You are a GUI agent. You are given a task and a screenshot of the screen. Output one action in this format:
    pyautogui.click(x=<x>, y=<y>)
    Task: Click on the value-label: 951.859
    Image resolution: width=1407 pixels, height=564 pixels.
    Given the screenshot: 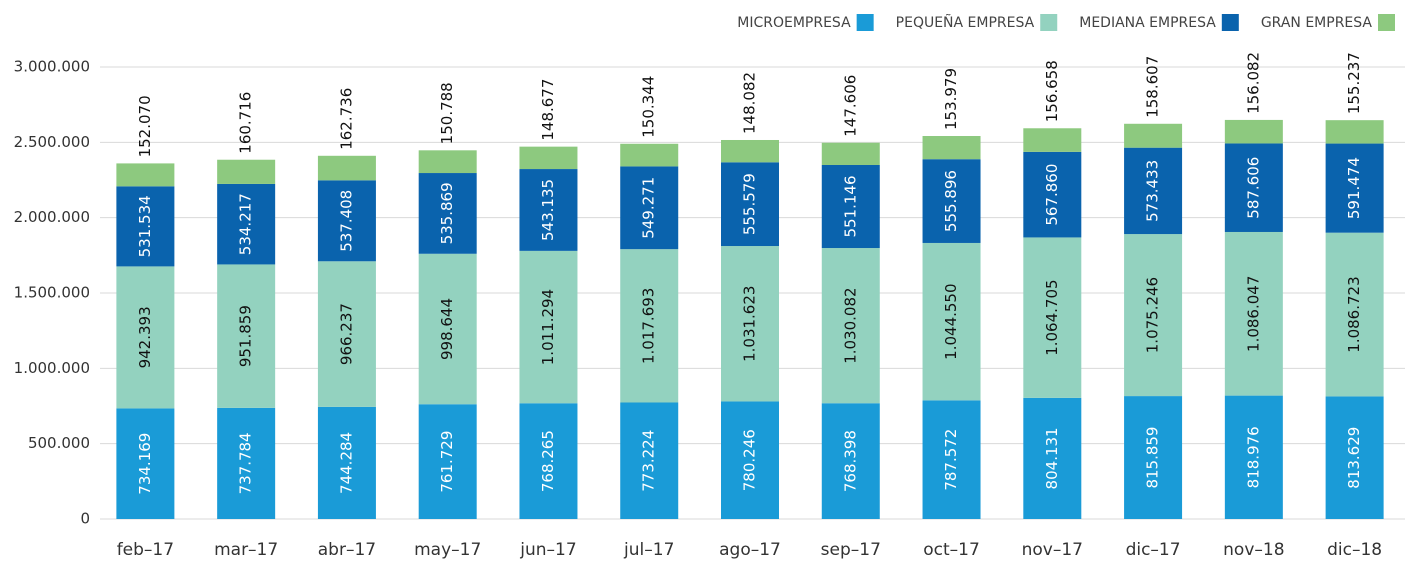 What is the action you would take?
    pyautogui.click(x=246, y=336)
    